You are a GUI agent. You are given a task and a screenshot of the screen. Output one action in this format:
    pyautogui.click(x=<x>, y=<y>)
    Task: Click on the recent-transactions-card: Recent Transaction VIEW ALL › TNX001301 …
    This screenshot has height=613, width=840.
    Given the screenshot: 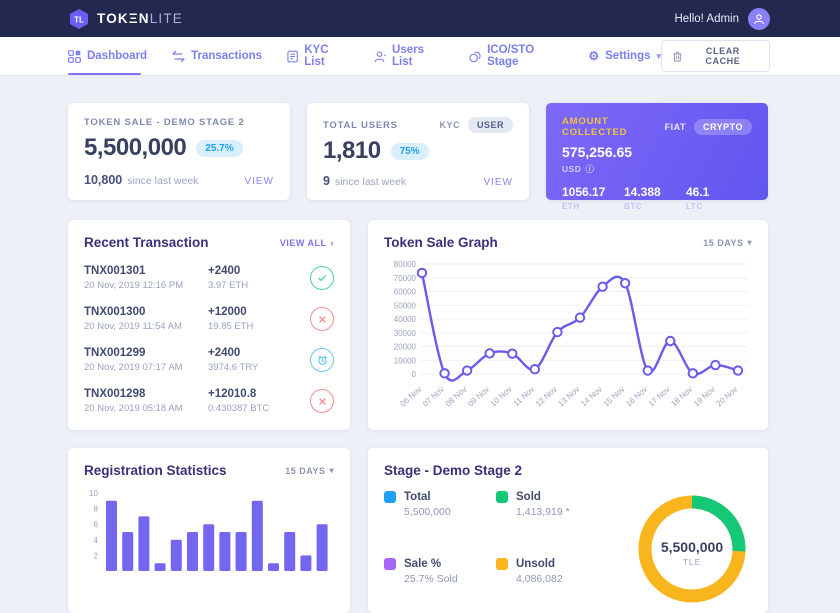 What is the action you would take?
    pyautogui.click(x=209, y=325)
    